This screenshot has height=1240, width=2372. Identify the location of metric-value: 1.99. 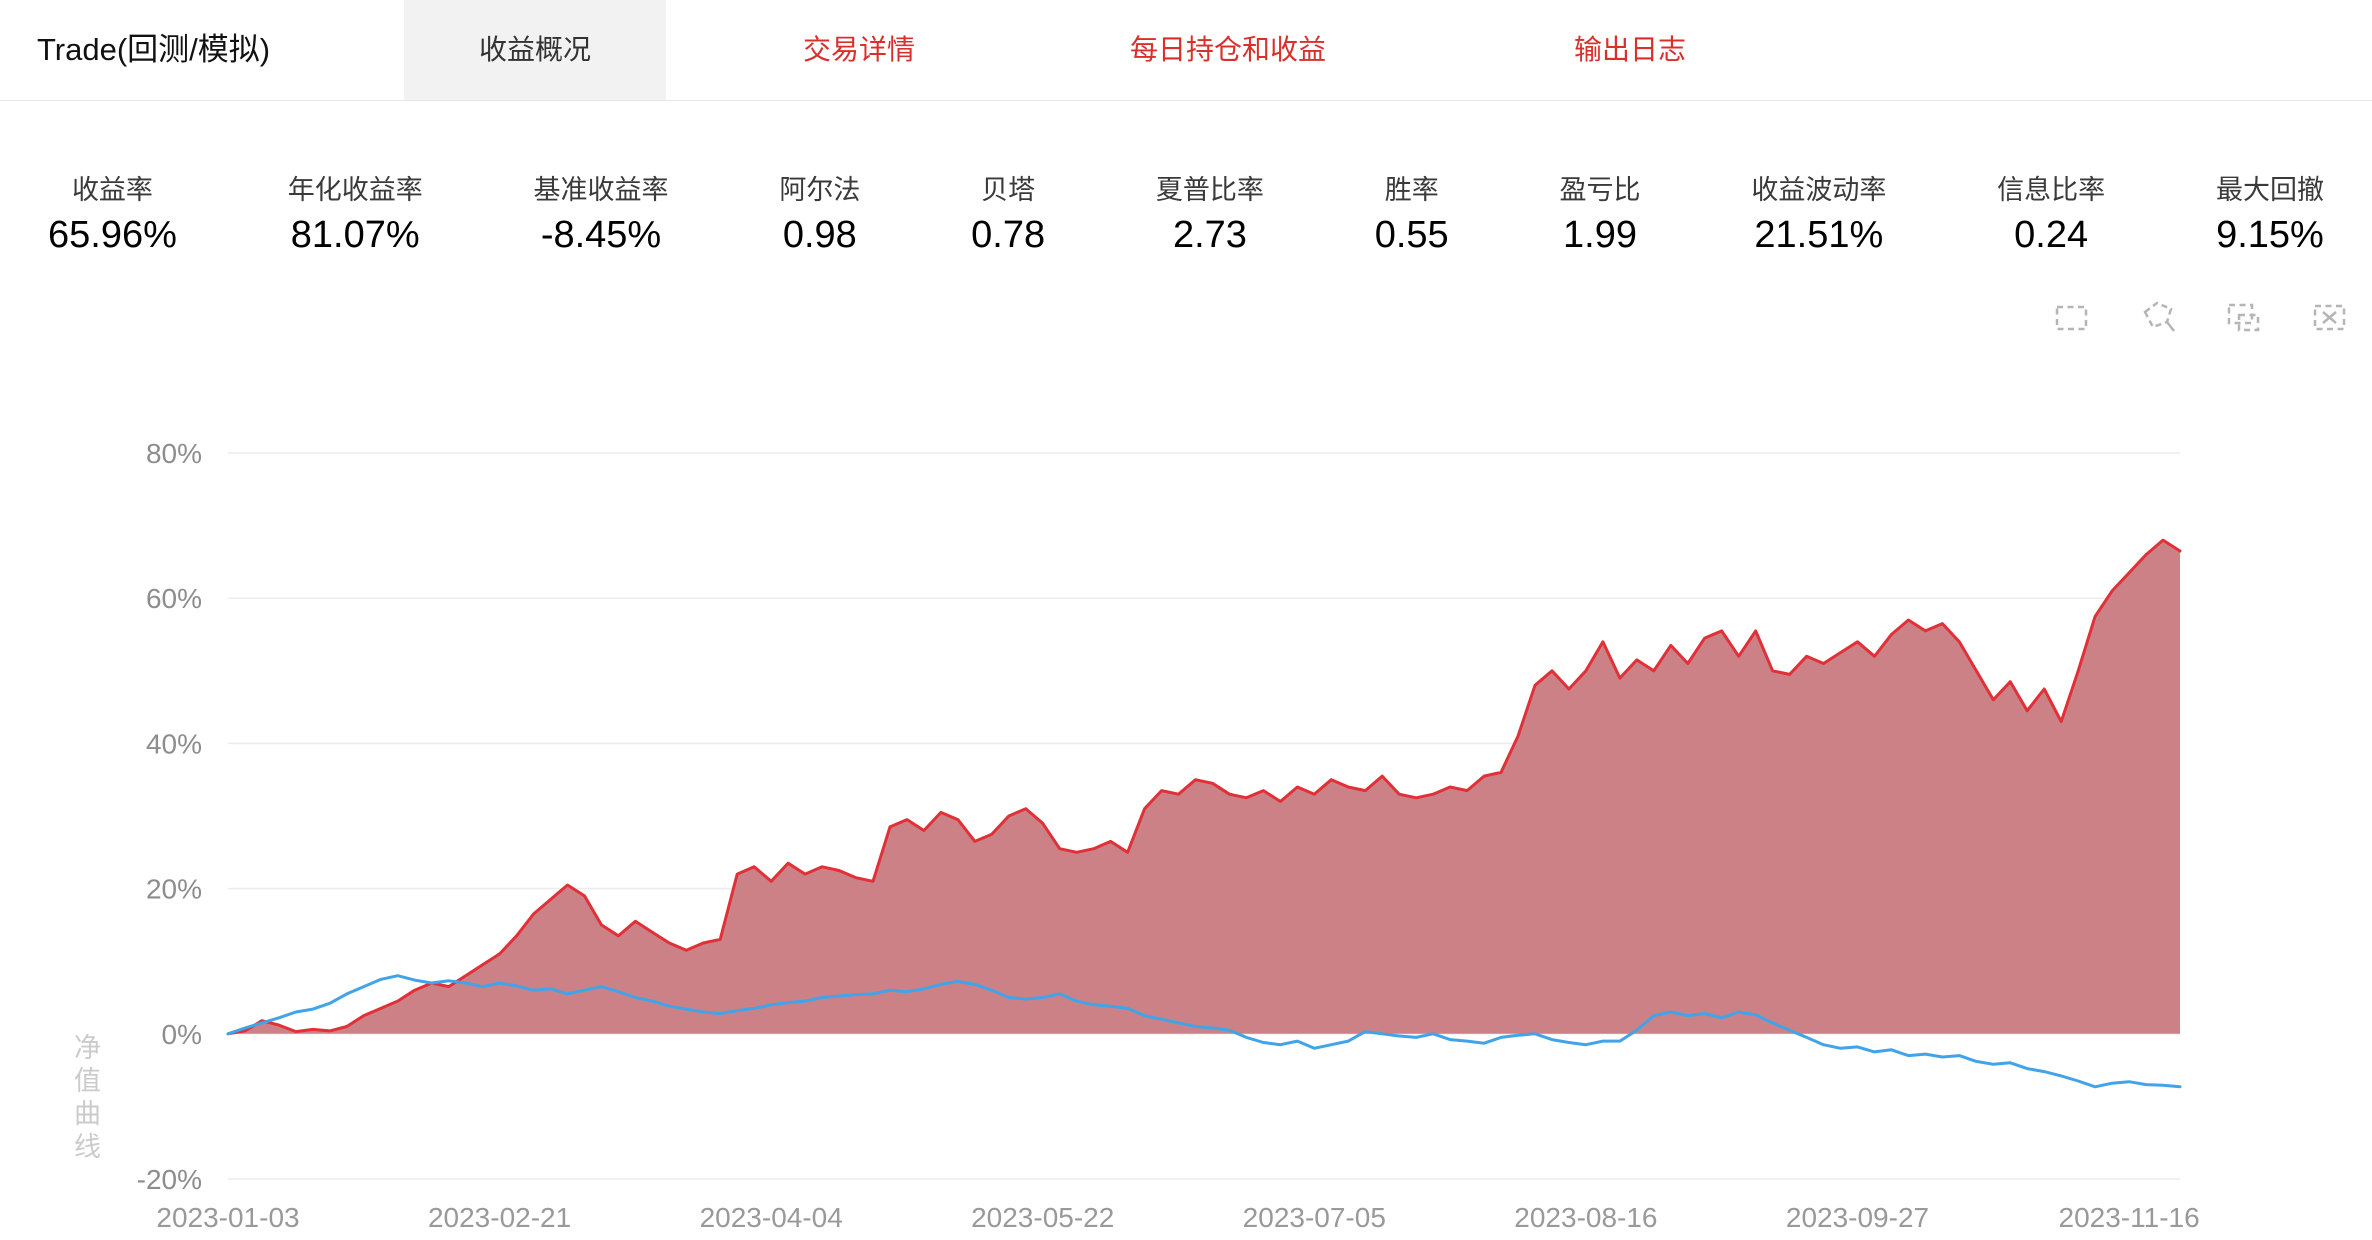
(1600, 235).